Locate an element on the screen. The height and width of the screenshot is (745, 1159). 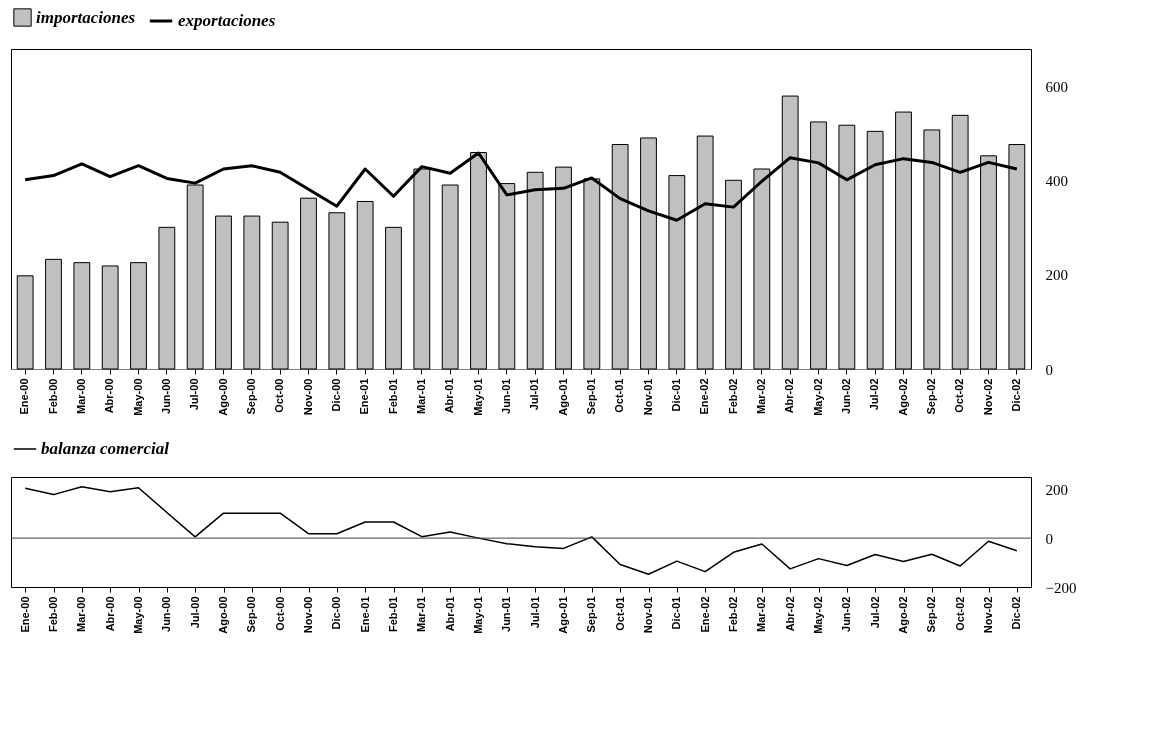
line-series is located at coordinates (521, 531).